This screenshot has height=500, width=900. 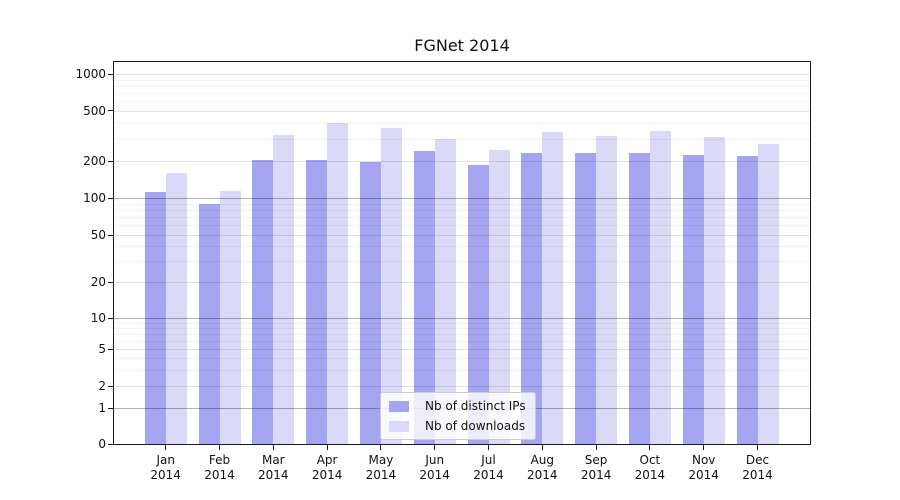 What do you see at coordinates (607, 289) in the screenshot?
I see `bar-downloads-sep-2014` at bounding box center [607, 289].